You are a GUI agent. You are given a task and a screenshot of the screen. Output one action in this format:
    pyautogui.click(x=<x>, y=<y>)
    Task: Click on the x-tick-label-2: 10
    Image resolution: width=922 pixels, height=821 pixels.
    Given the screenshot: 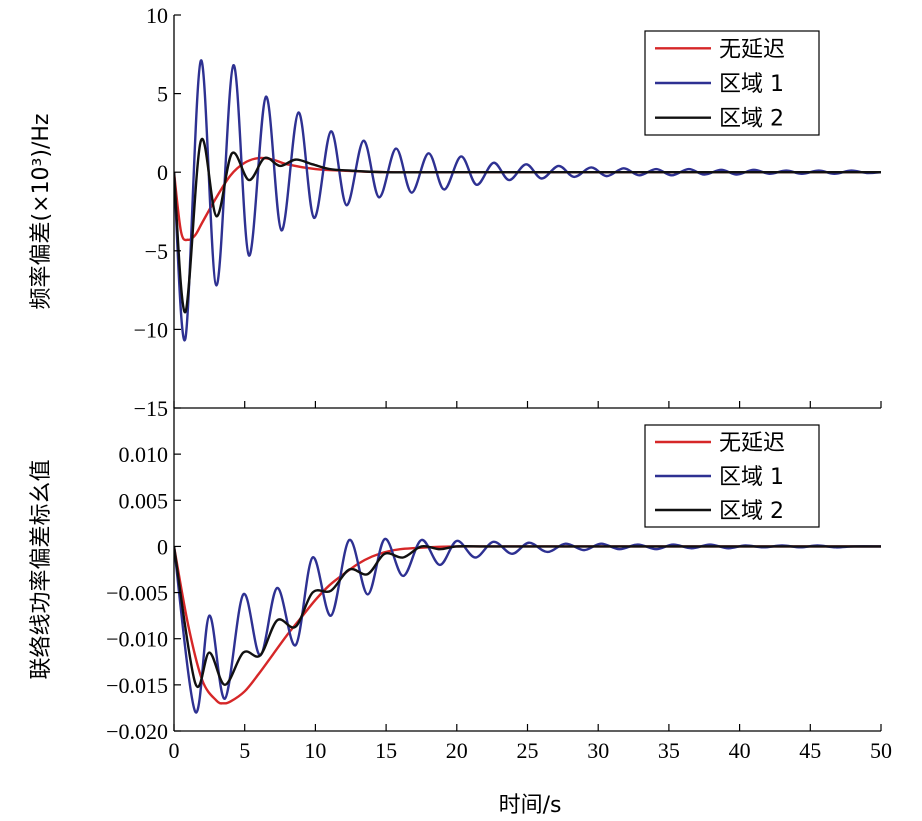 What is the action you would take?
    pyautogui.click(x=315, y=750)
    